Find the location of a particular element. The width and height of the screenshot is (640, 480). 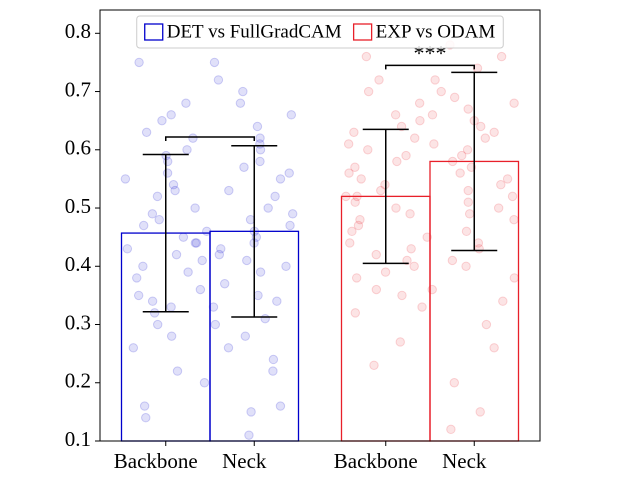

legend: DET vs FullGradCAM EXP vs ODAM is located at coordinates (320, 32).